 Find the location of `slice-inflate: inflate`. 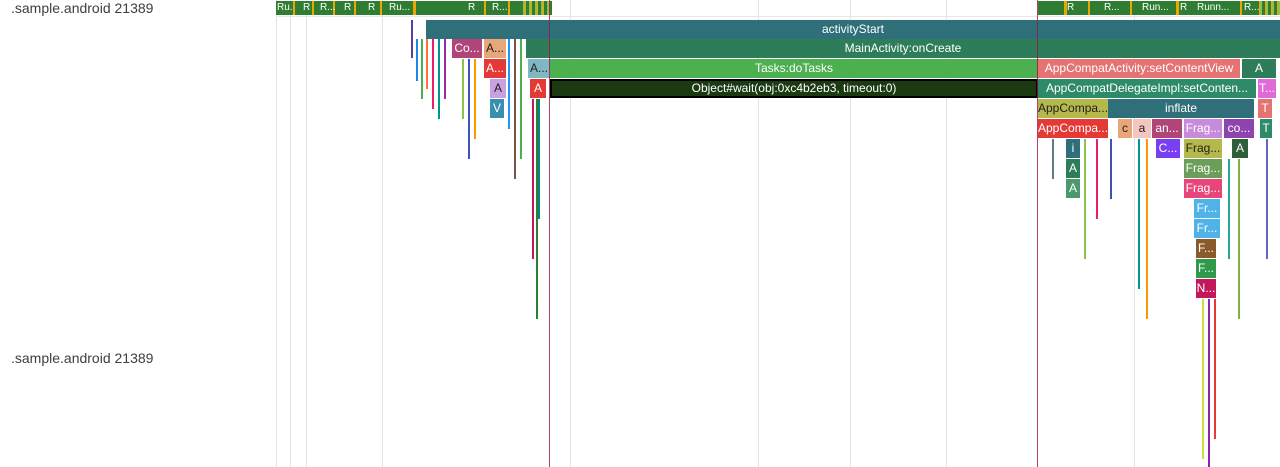

slice-inflate: inflate is located at coordinates (1181, 108).